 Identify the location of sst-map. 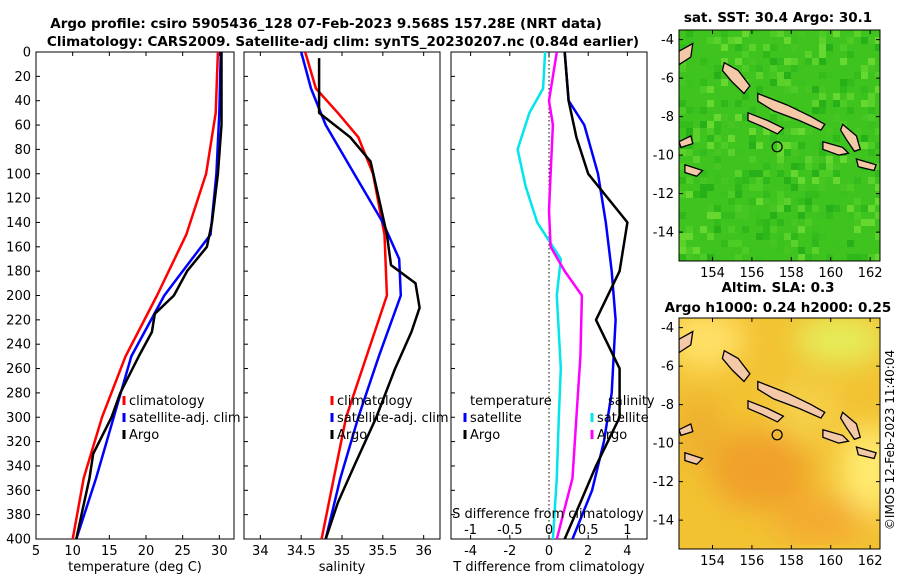
(779, 145).